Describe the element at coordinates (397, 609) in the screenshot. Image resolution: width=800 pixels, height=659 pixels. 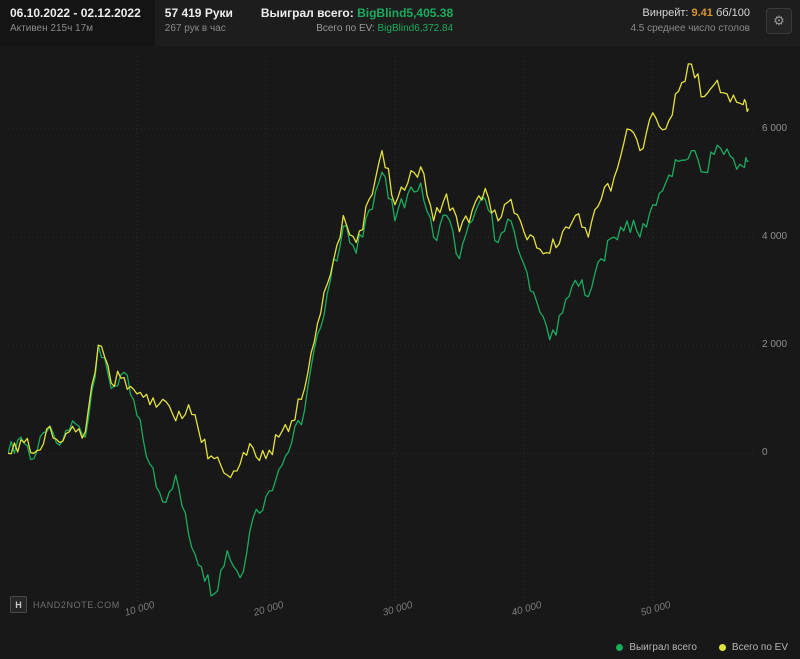
I see `x-axis-label: 30 000` at that location.